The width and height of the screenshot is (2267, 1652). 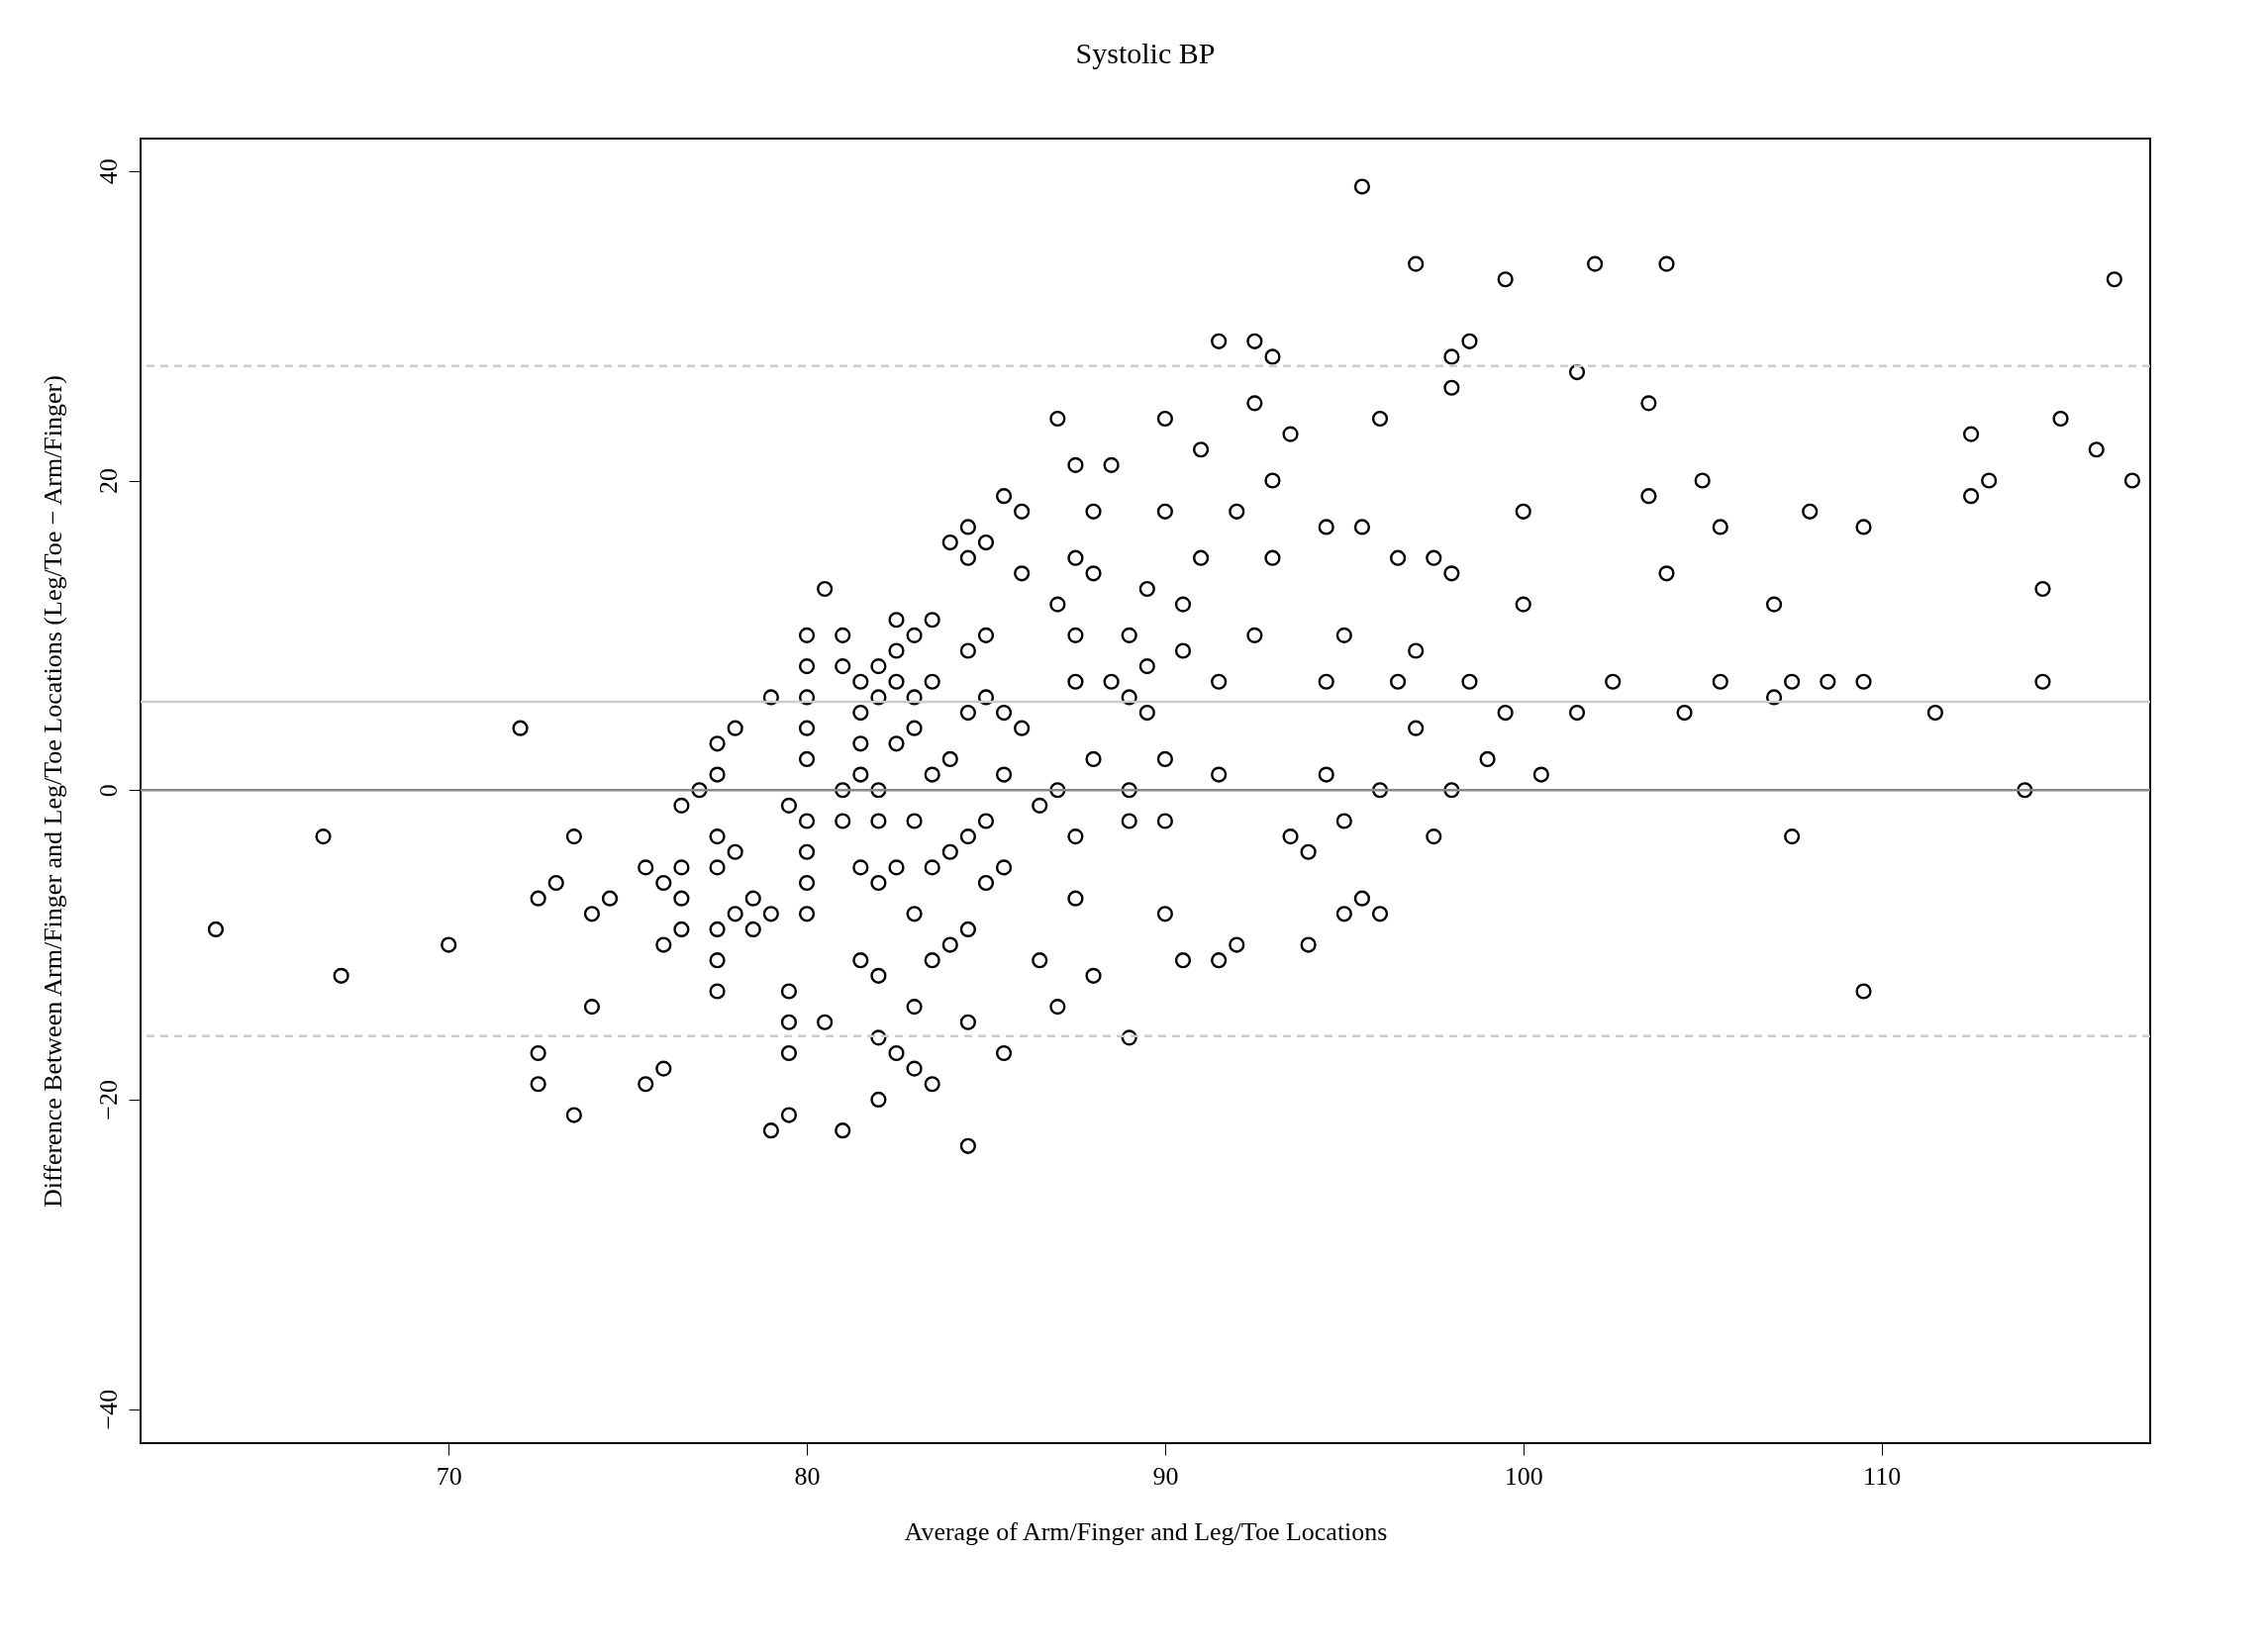 I want to click on x-tick-label: 80, so click(x=807, y=1476).